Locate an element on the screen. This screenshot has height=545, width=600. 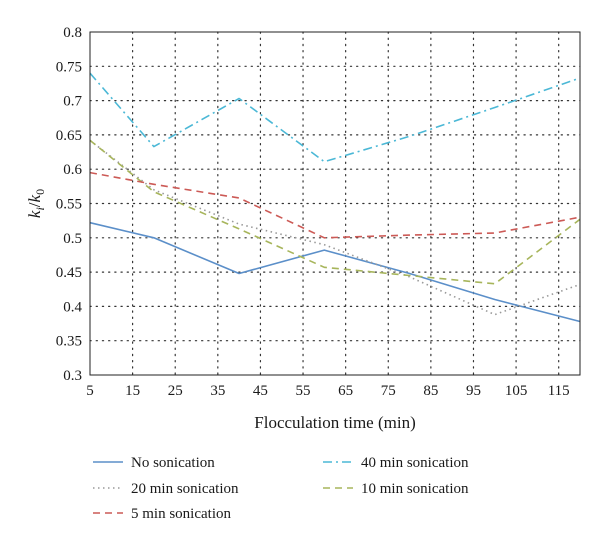
y-axis-label-slash: / is located at coordinates (34, 204).